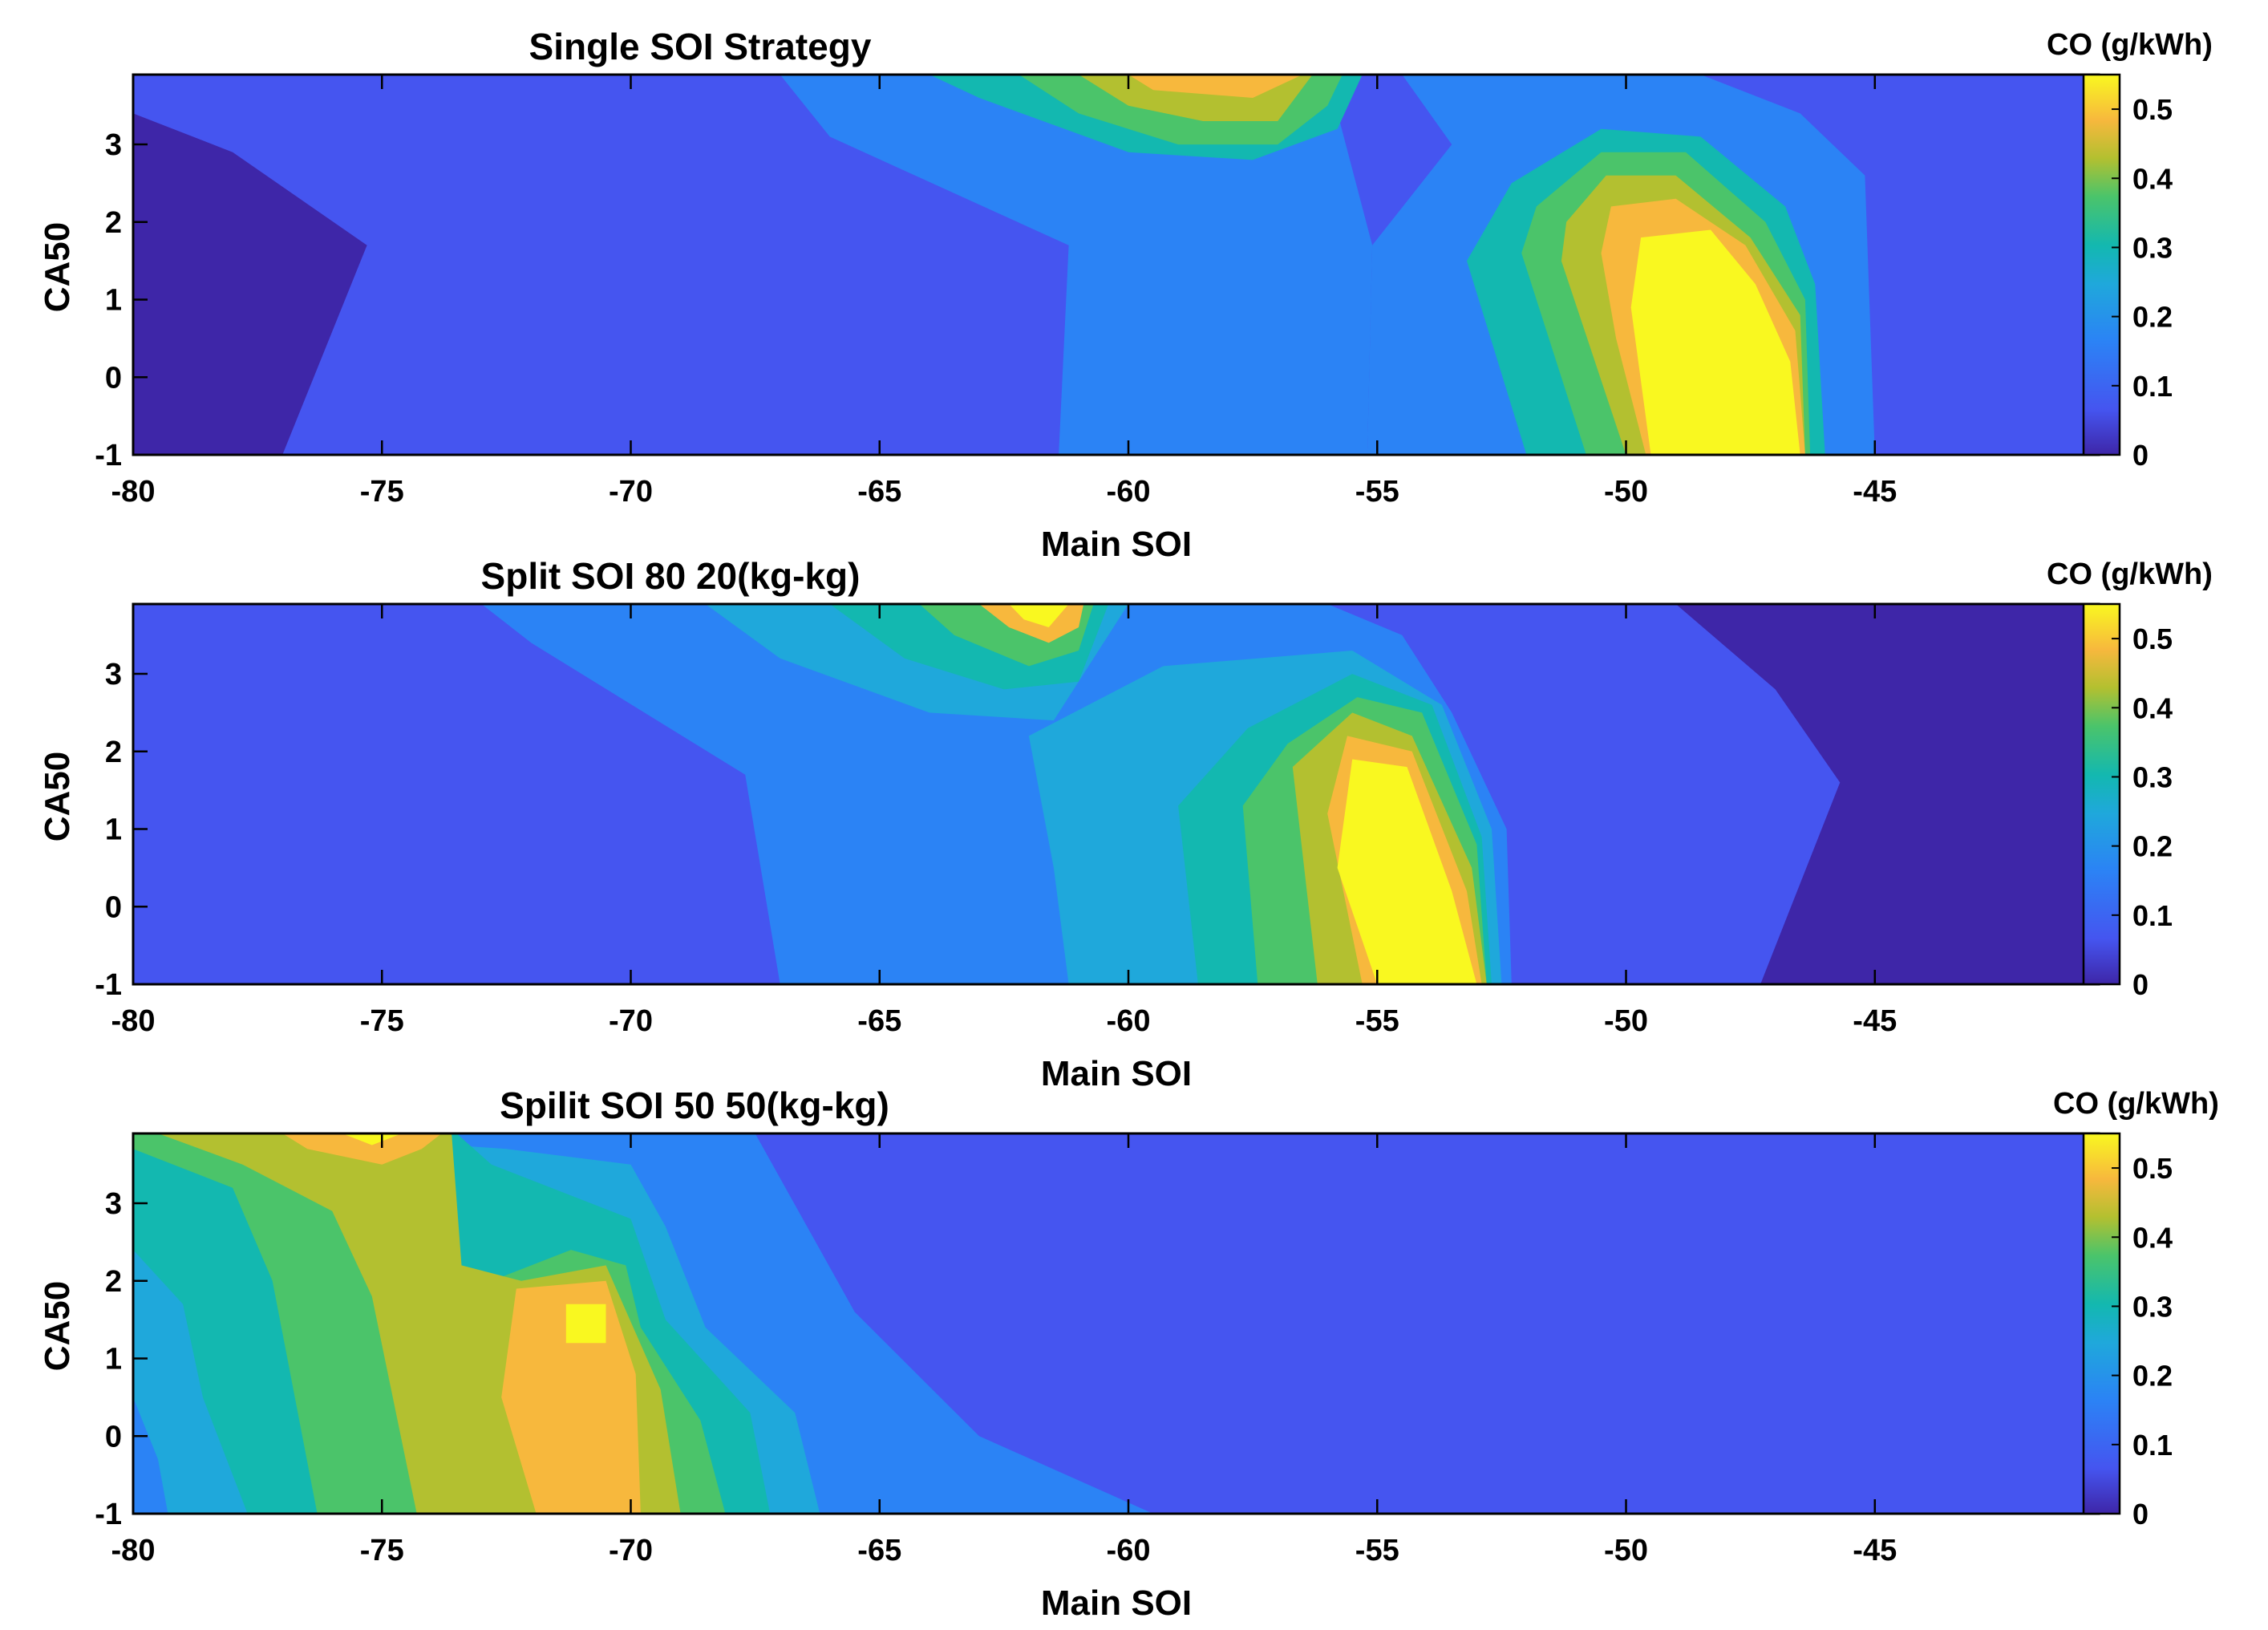 The height and width of the screenshot is (1630, 2268). Describe the element at coordinates (700, 46) in the screenshot. I see `panel-title: Single SOI Strategy` at that location.